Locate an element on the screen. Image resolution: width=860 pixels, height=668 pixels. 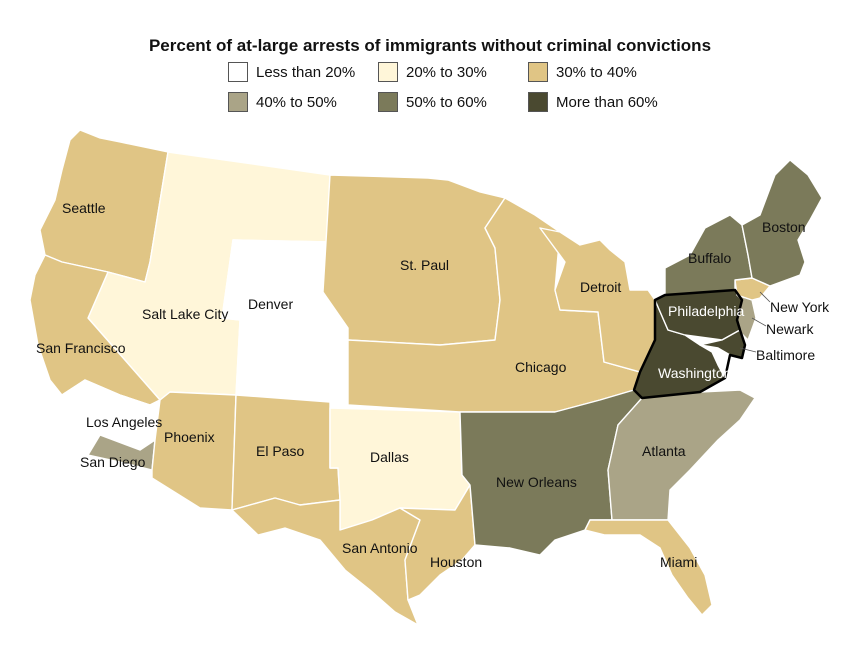
leader-newark is located at coordinates (759, 322).